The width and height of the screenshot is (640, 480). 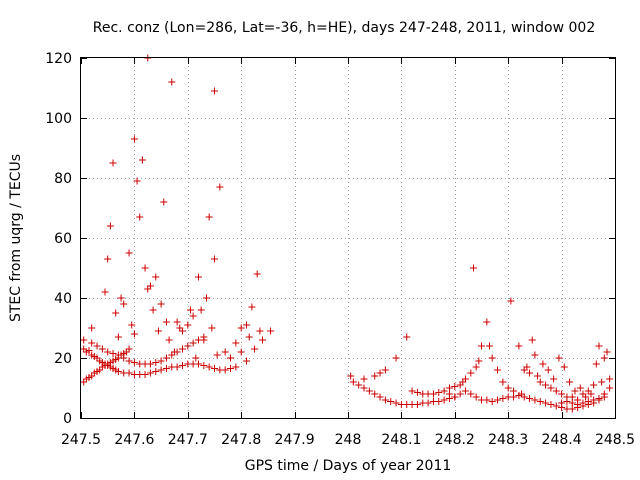 What do you see at coordinates (188, 440) in the screenshot?
I see `x-tick-label: 247.7` at bounding box center [188, 440].